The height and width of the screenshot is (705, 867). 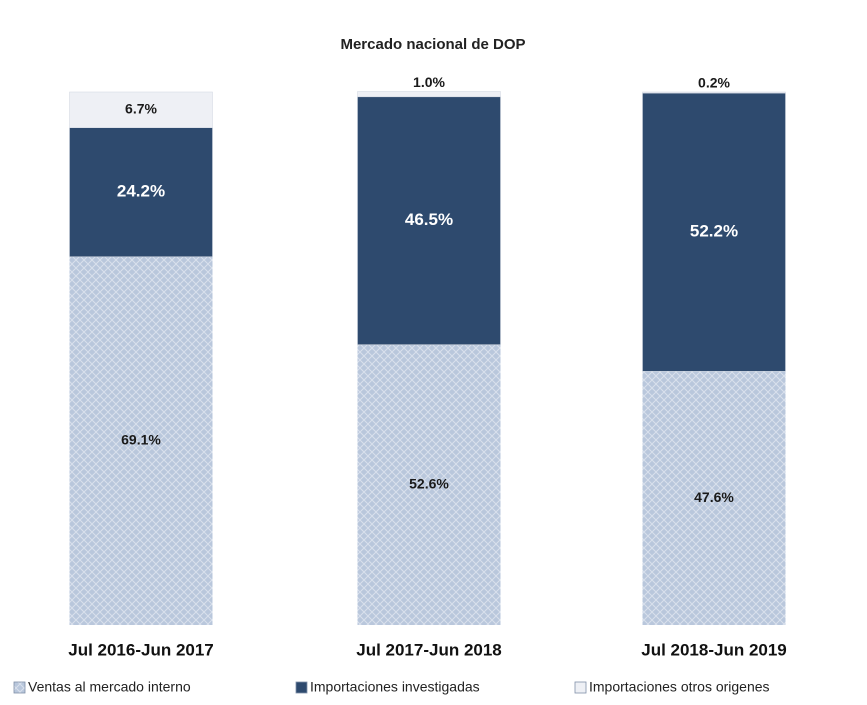 I want to click on legend-label: Ventas al mercado interno, so click(x=109, y=687).